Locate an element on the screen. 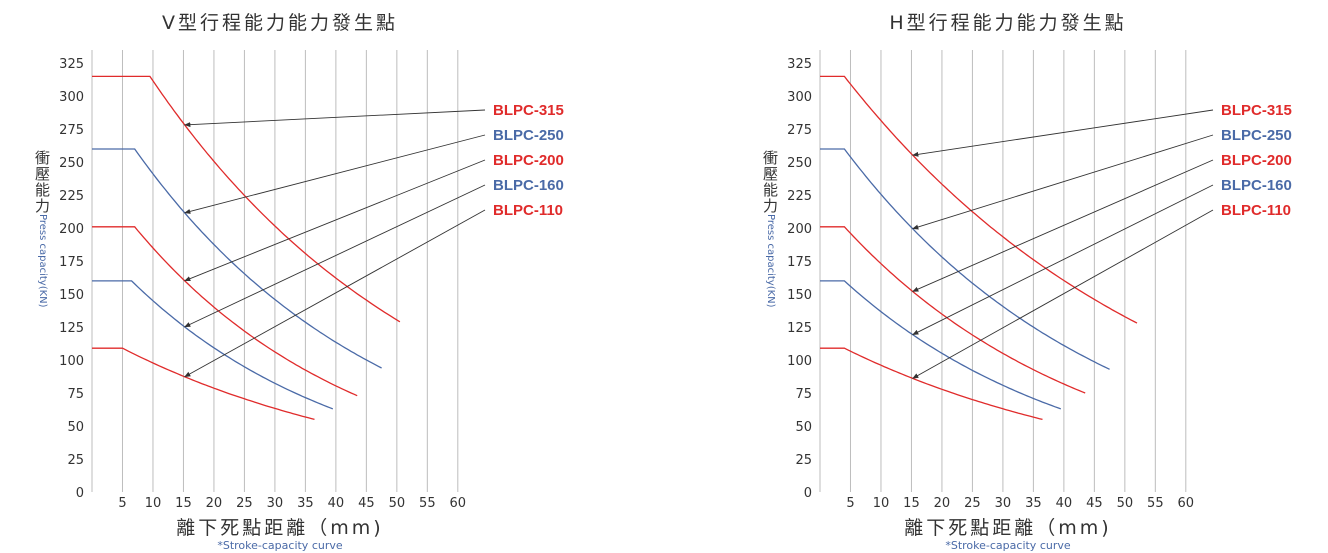 Image resolution: width=1328 pixels, height=553 pixels. chart-title: H型行程能力能力發生點 is located at coordinates (1008, 23).